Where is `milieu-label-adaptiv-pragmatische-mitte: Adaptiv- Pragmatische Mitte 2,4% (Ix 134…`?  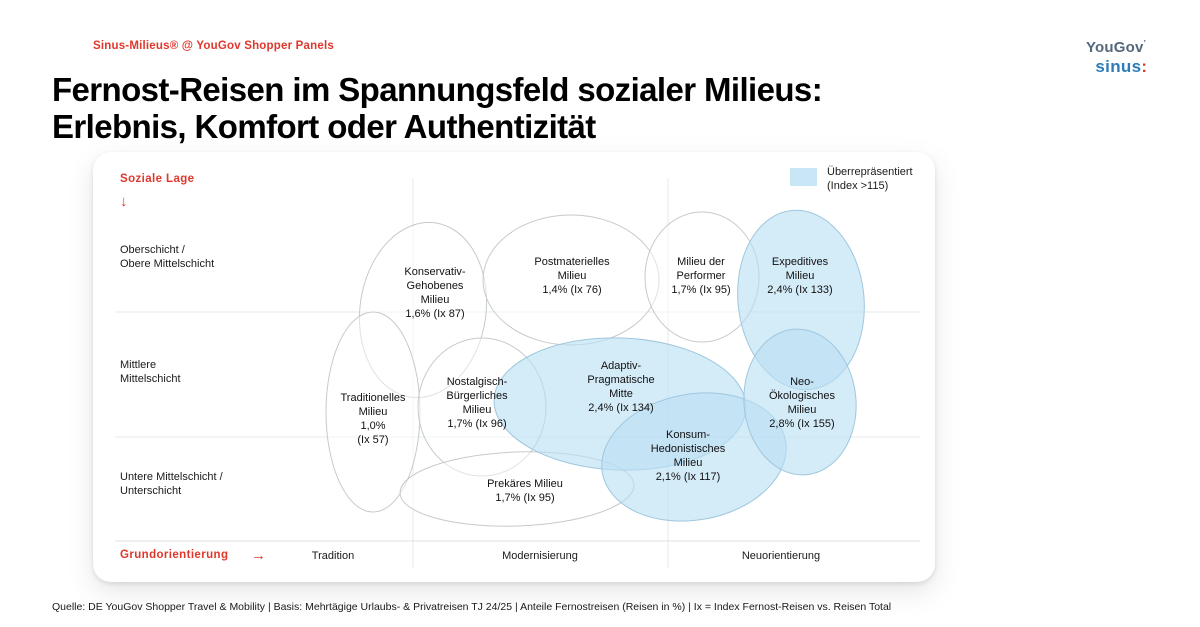 milieu-label-adaptiv-pragmatische-mitte: Adaptiv- Pragmatische Mitte 2,4% (Ix 134… is located at coordinates (621, 387).